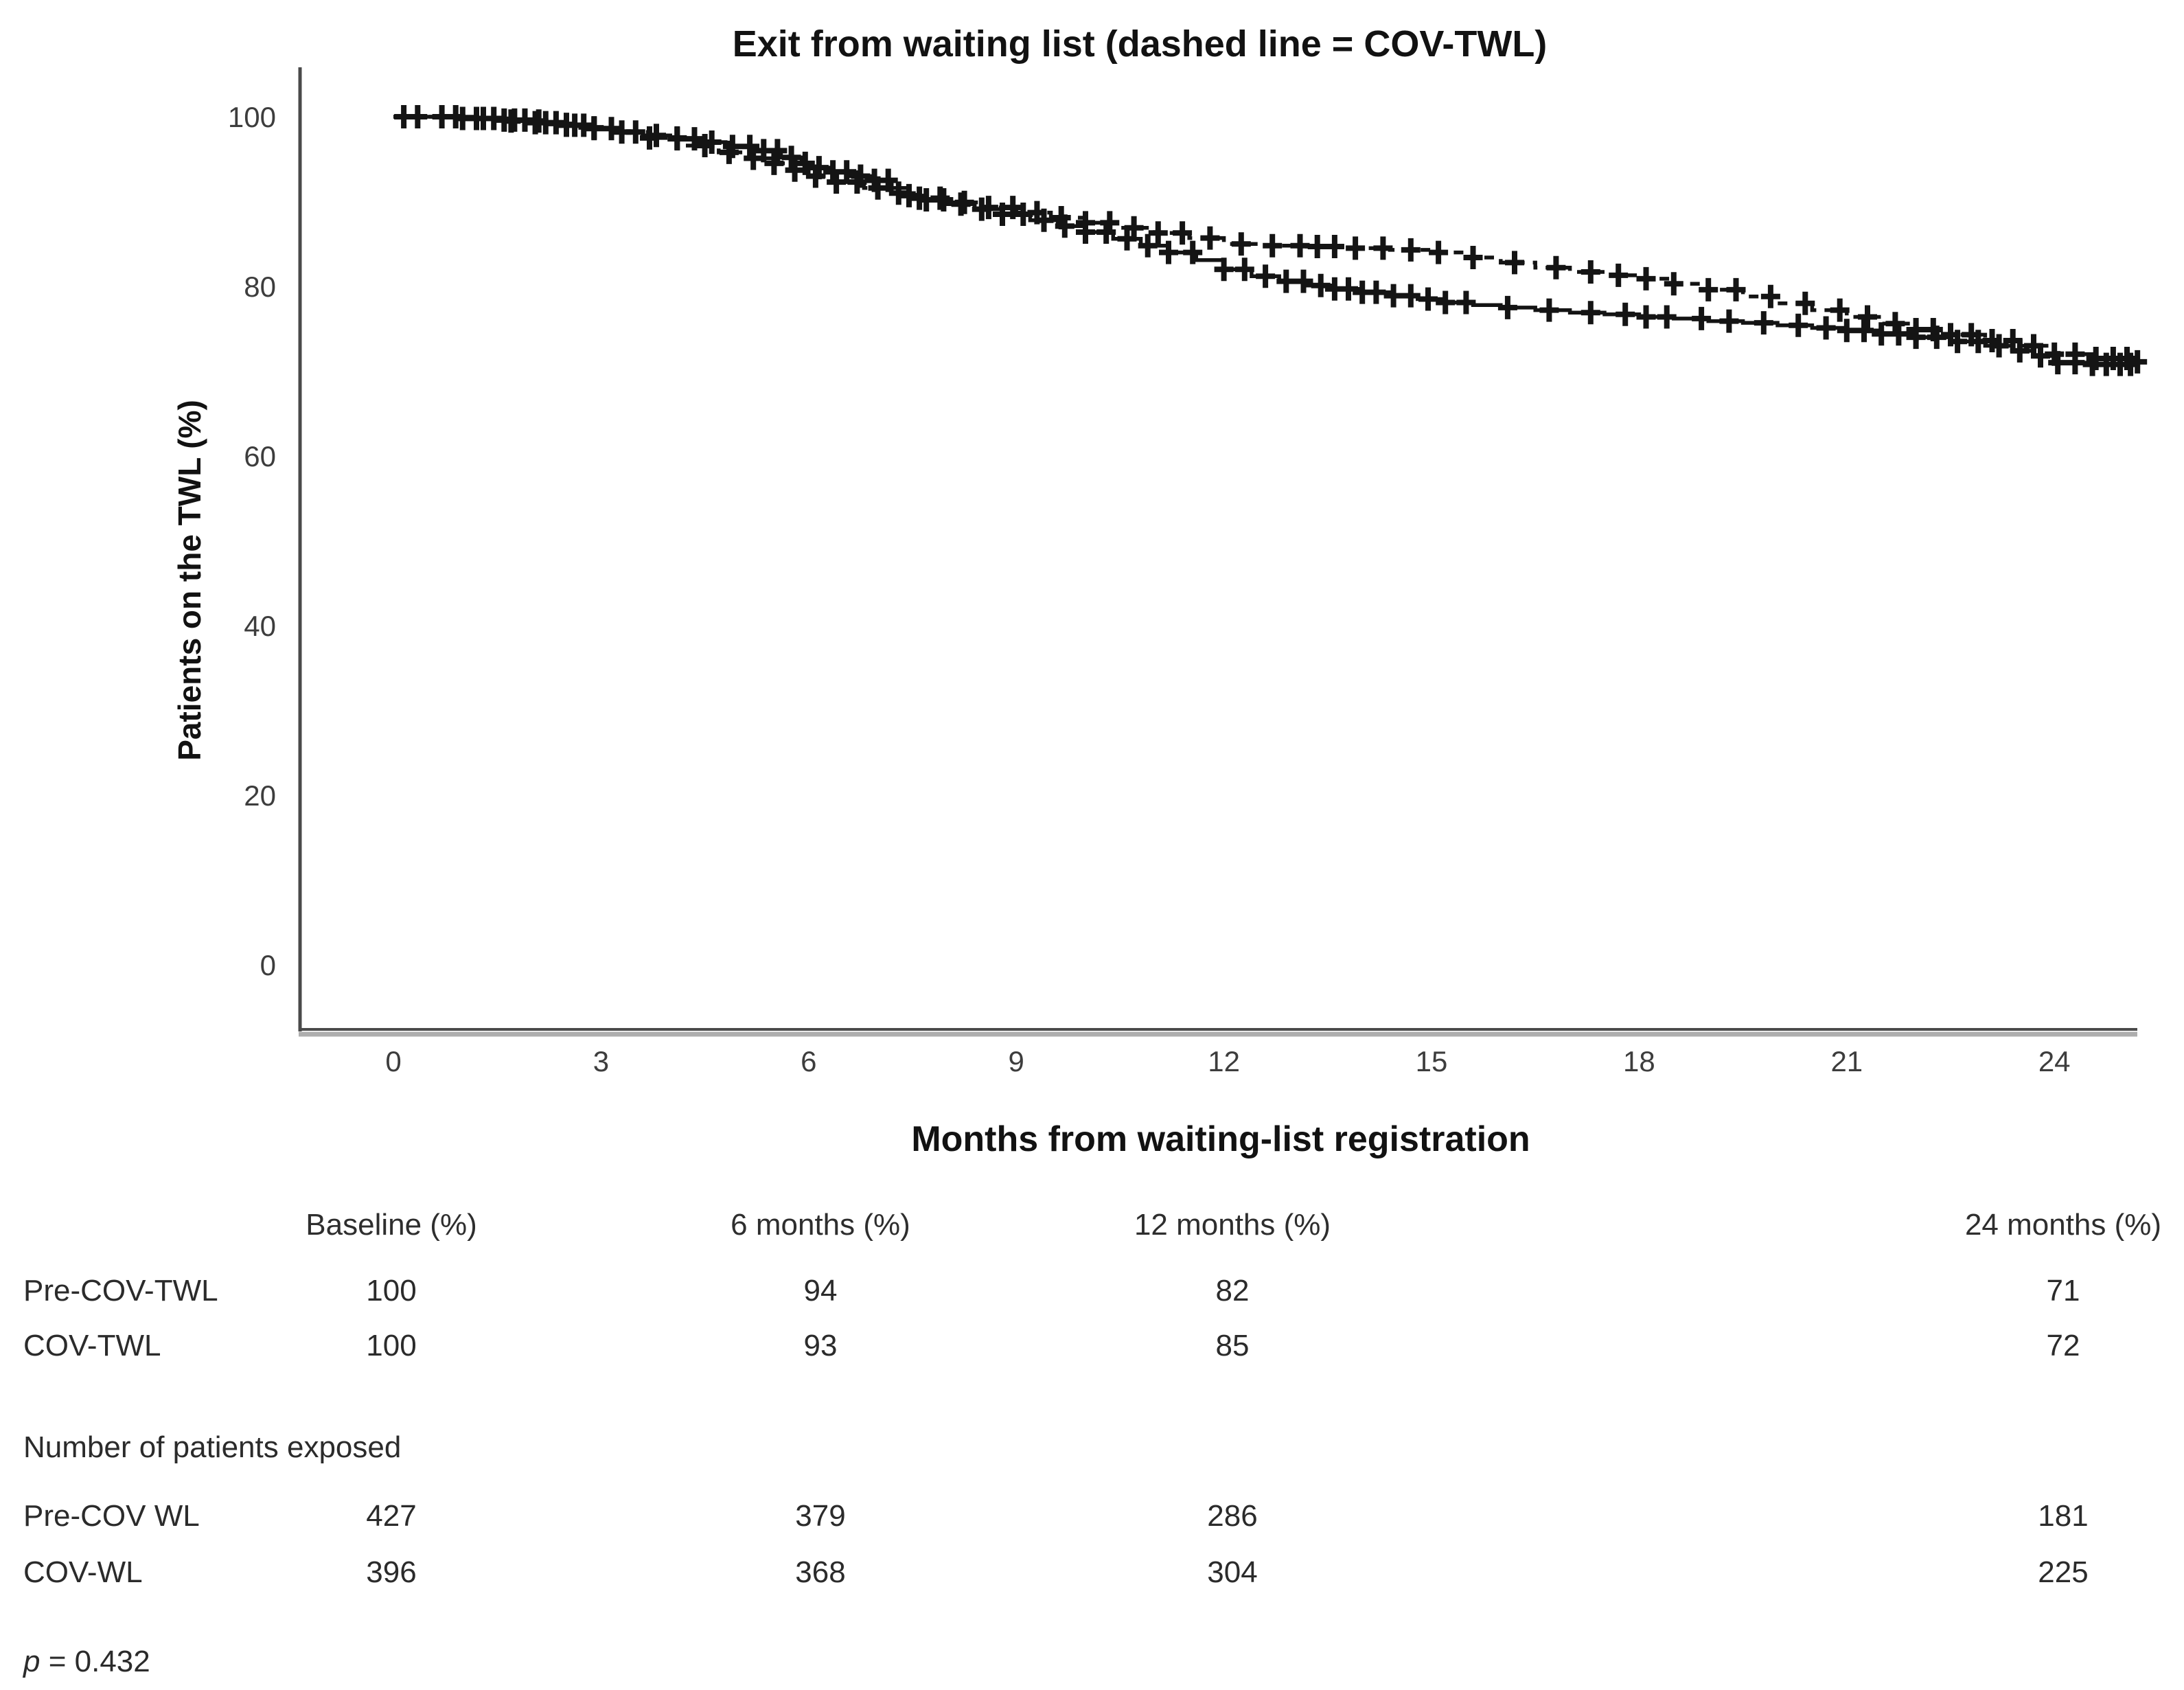 The image size is (2184, 1690). What do you see at coordinates (820, 1345) in the screenshot?
I see `table-value: 93` at bounding box center [820, 1345].